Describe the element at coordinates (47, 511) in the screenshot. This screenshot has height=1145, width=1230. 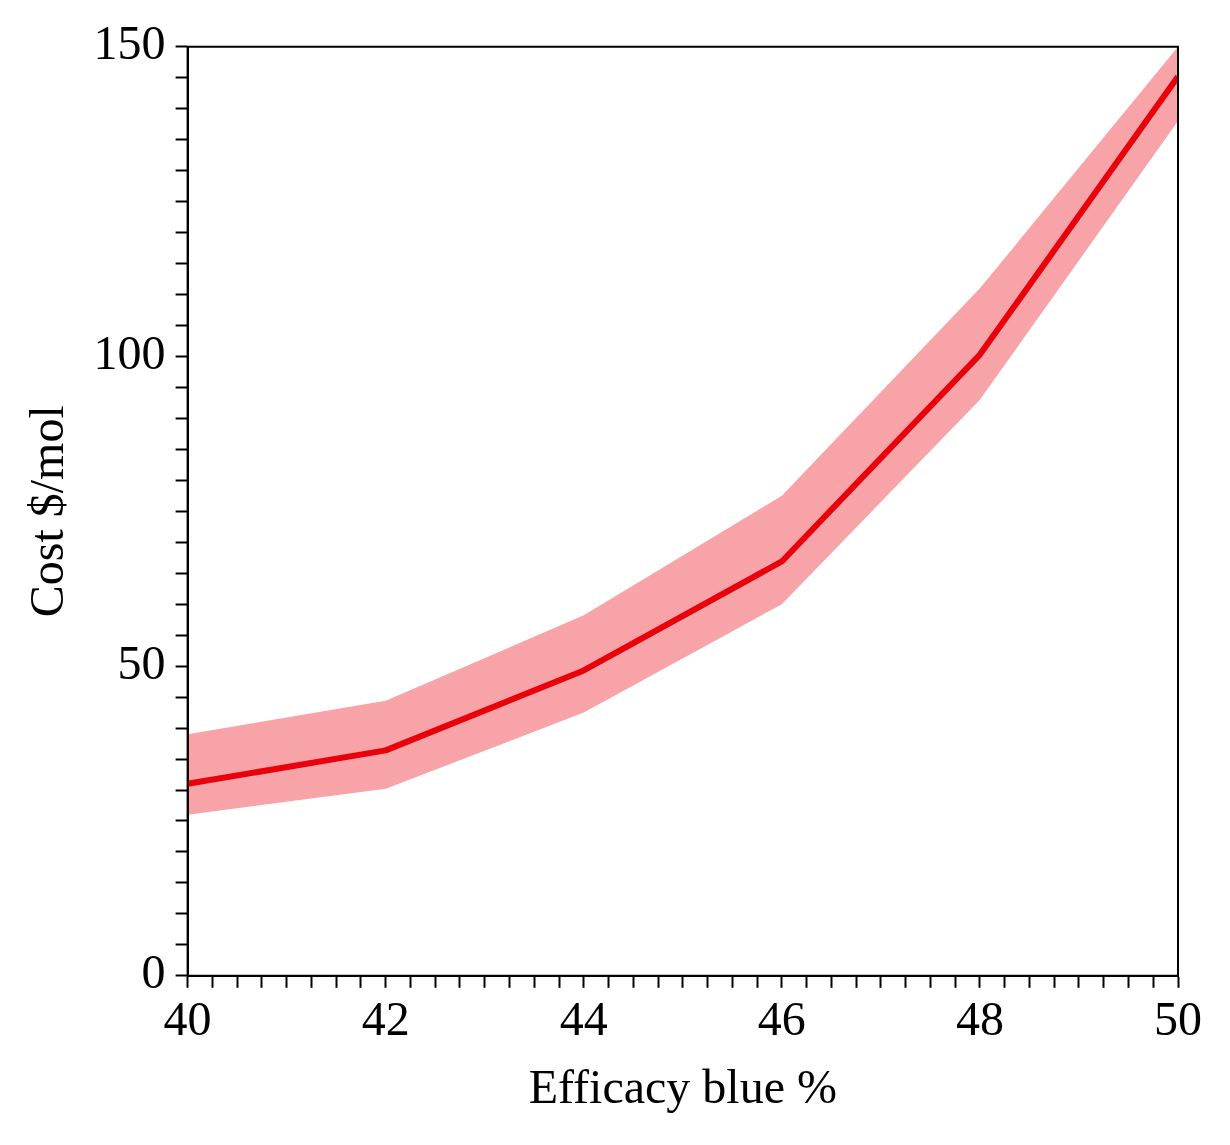
I see `y-axis-title: Cost $/mol` at that location.